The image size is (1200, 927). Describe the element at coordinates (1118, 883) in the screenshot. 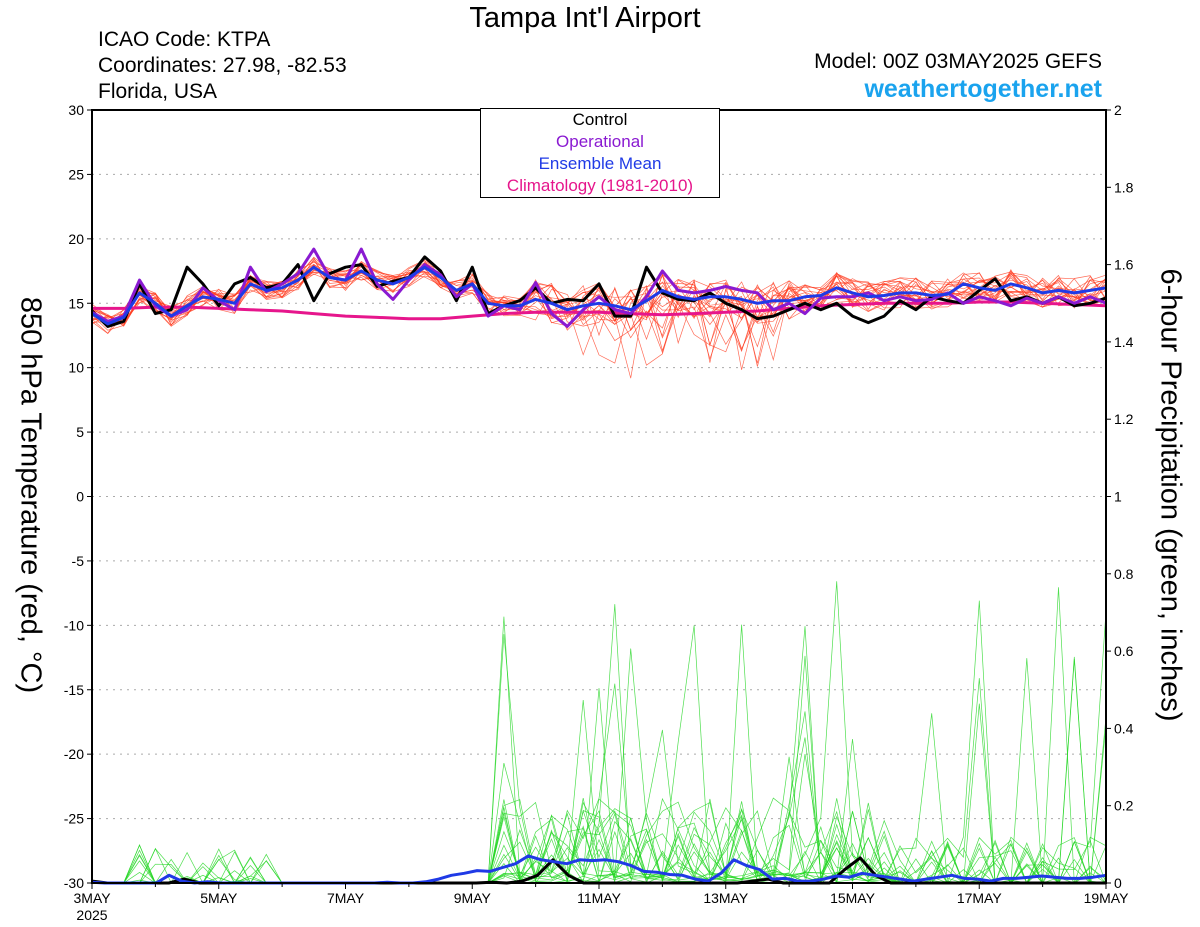

I see `y2-tick-label: 0` at that location.